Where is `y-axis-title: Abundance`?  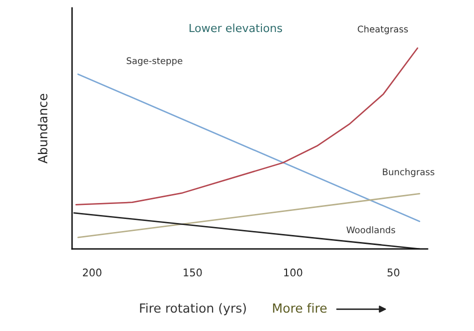 y-axis-title: Abundance is located at coordinates (43, 129).